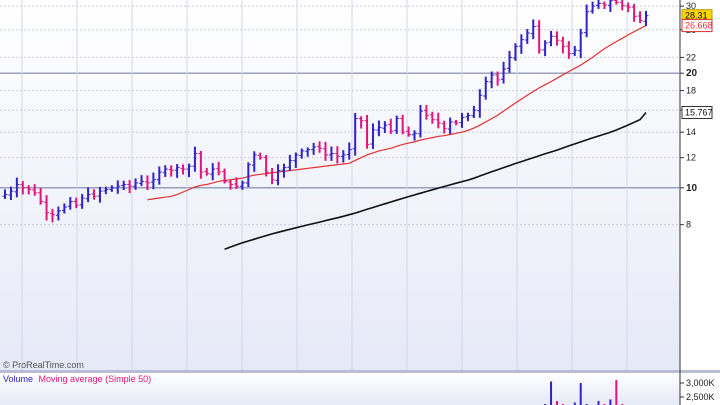 The image size is (720, 405). What do you see at coordinates (691, 6) in the screenshot?
I see `y-tick-label: 30` at bounding box center [691, 6].